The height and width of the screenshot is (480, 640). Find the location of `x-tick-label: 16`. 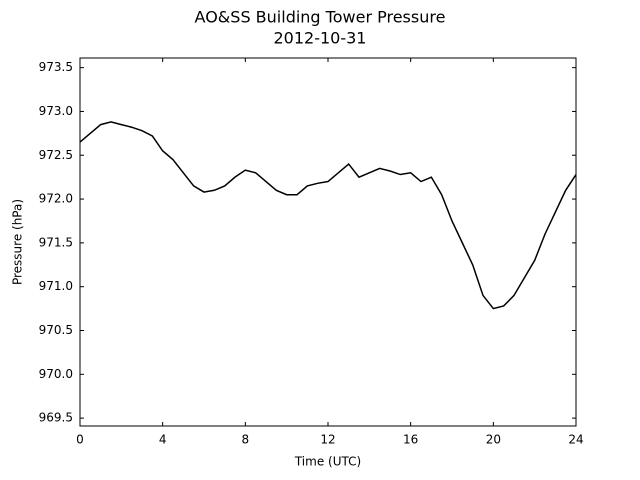

x-tick-label: 16 is located at coordinates (410, 440).